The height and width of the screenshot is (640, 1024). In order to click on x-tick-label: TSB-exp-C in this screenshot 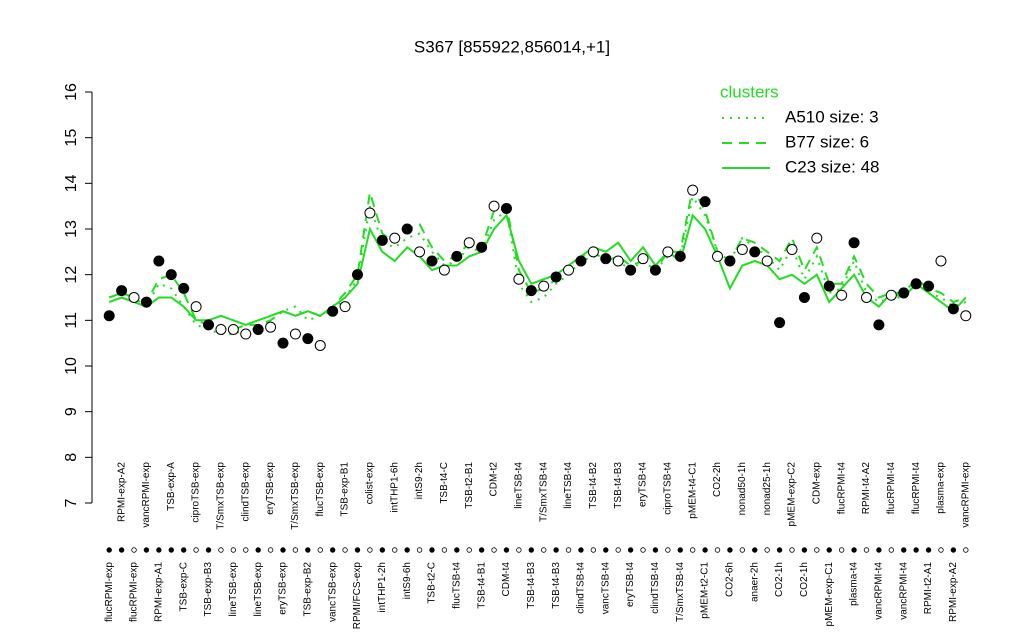, I will do `click(183, 586)`.